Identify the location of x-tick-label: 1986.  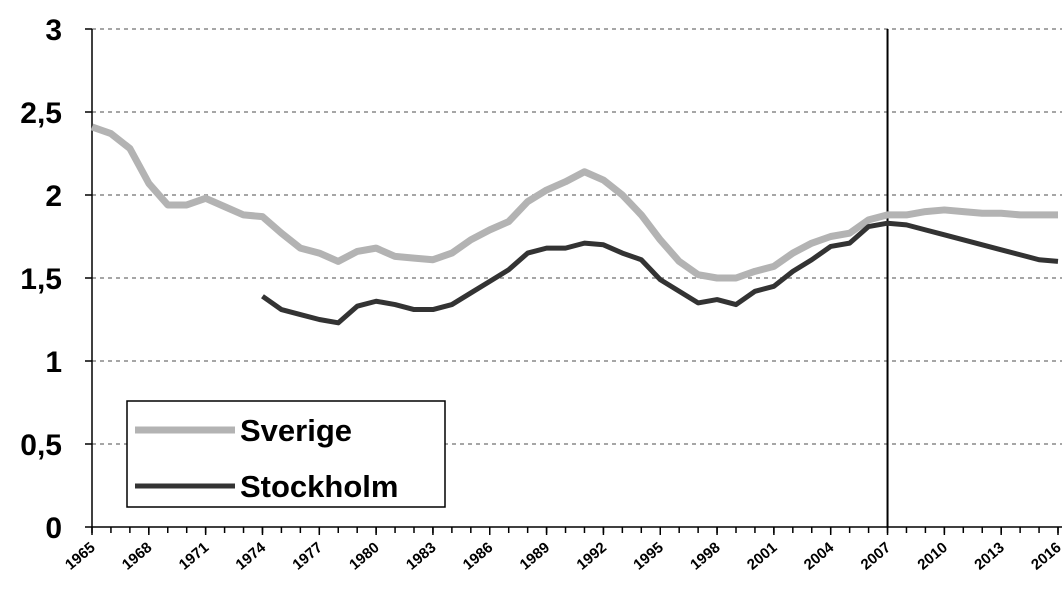
(478, 556).